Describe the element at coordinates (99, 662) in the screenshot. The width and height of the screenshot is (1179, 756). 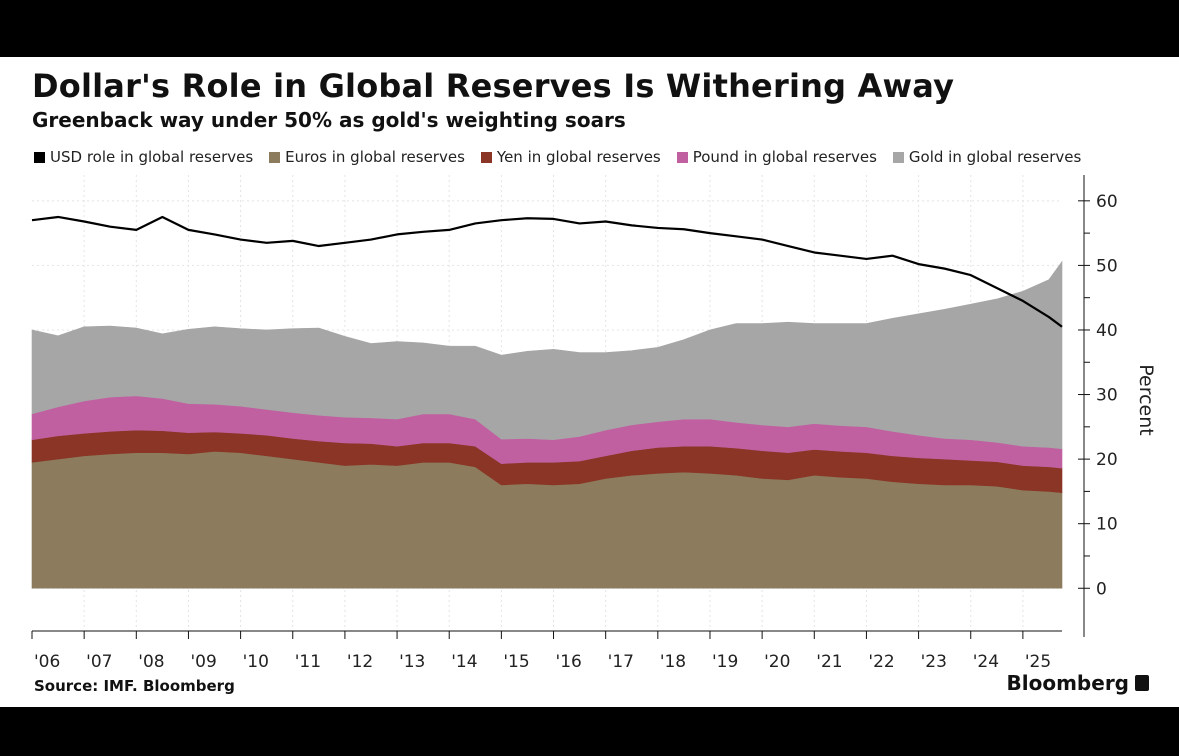
I see `x-tick-label: '07` at that location.